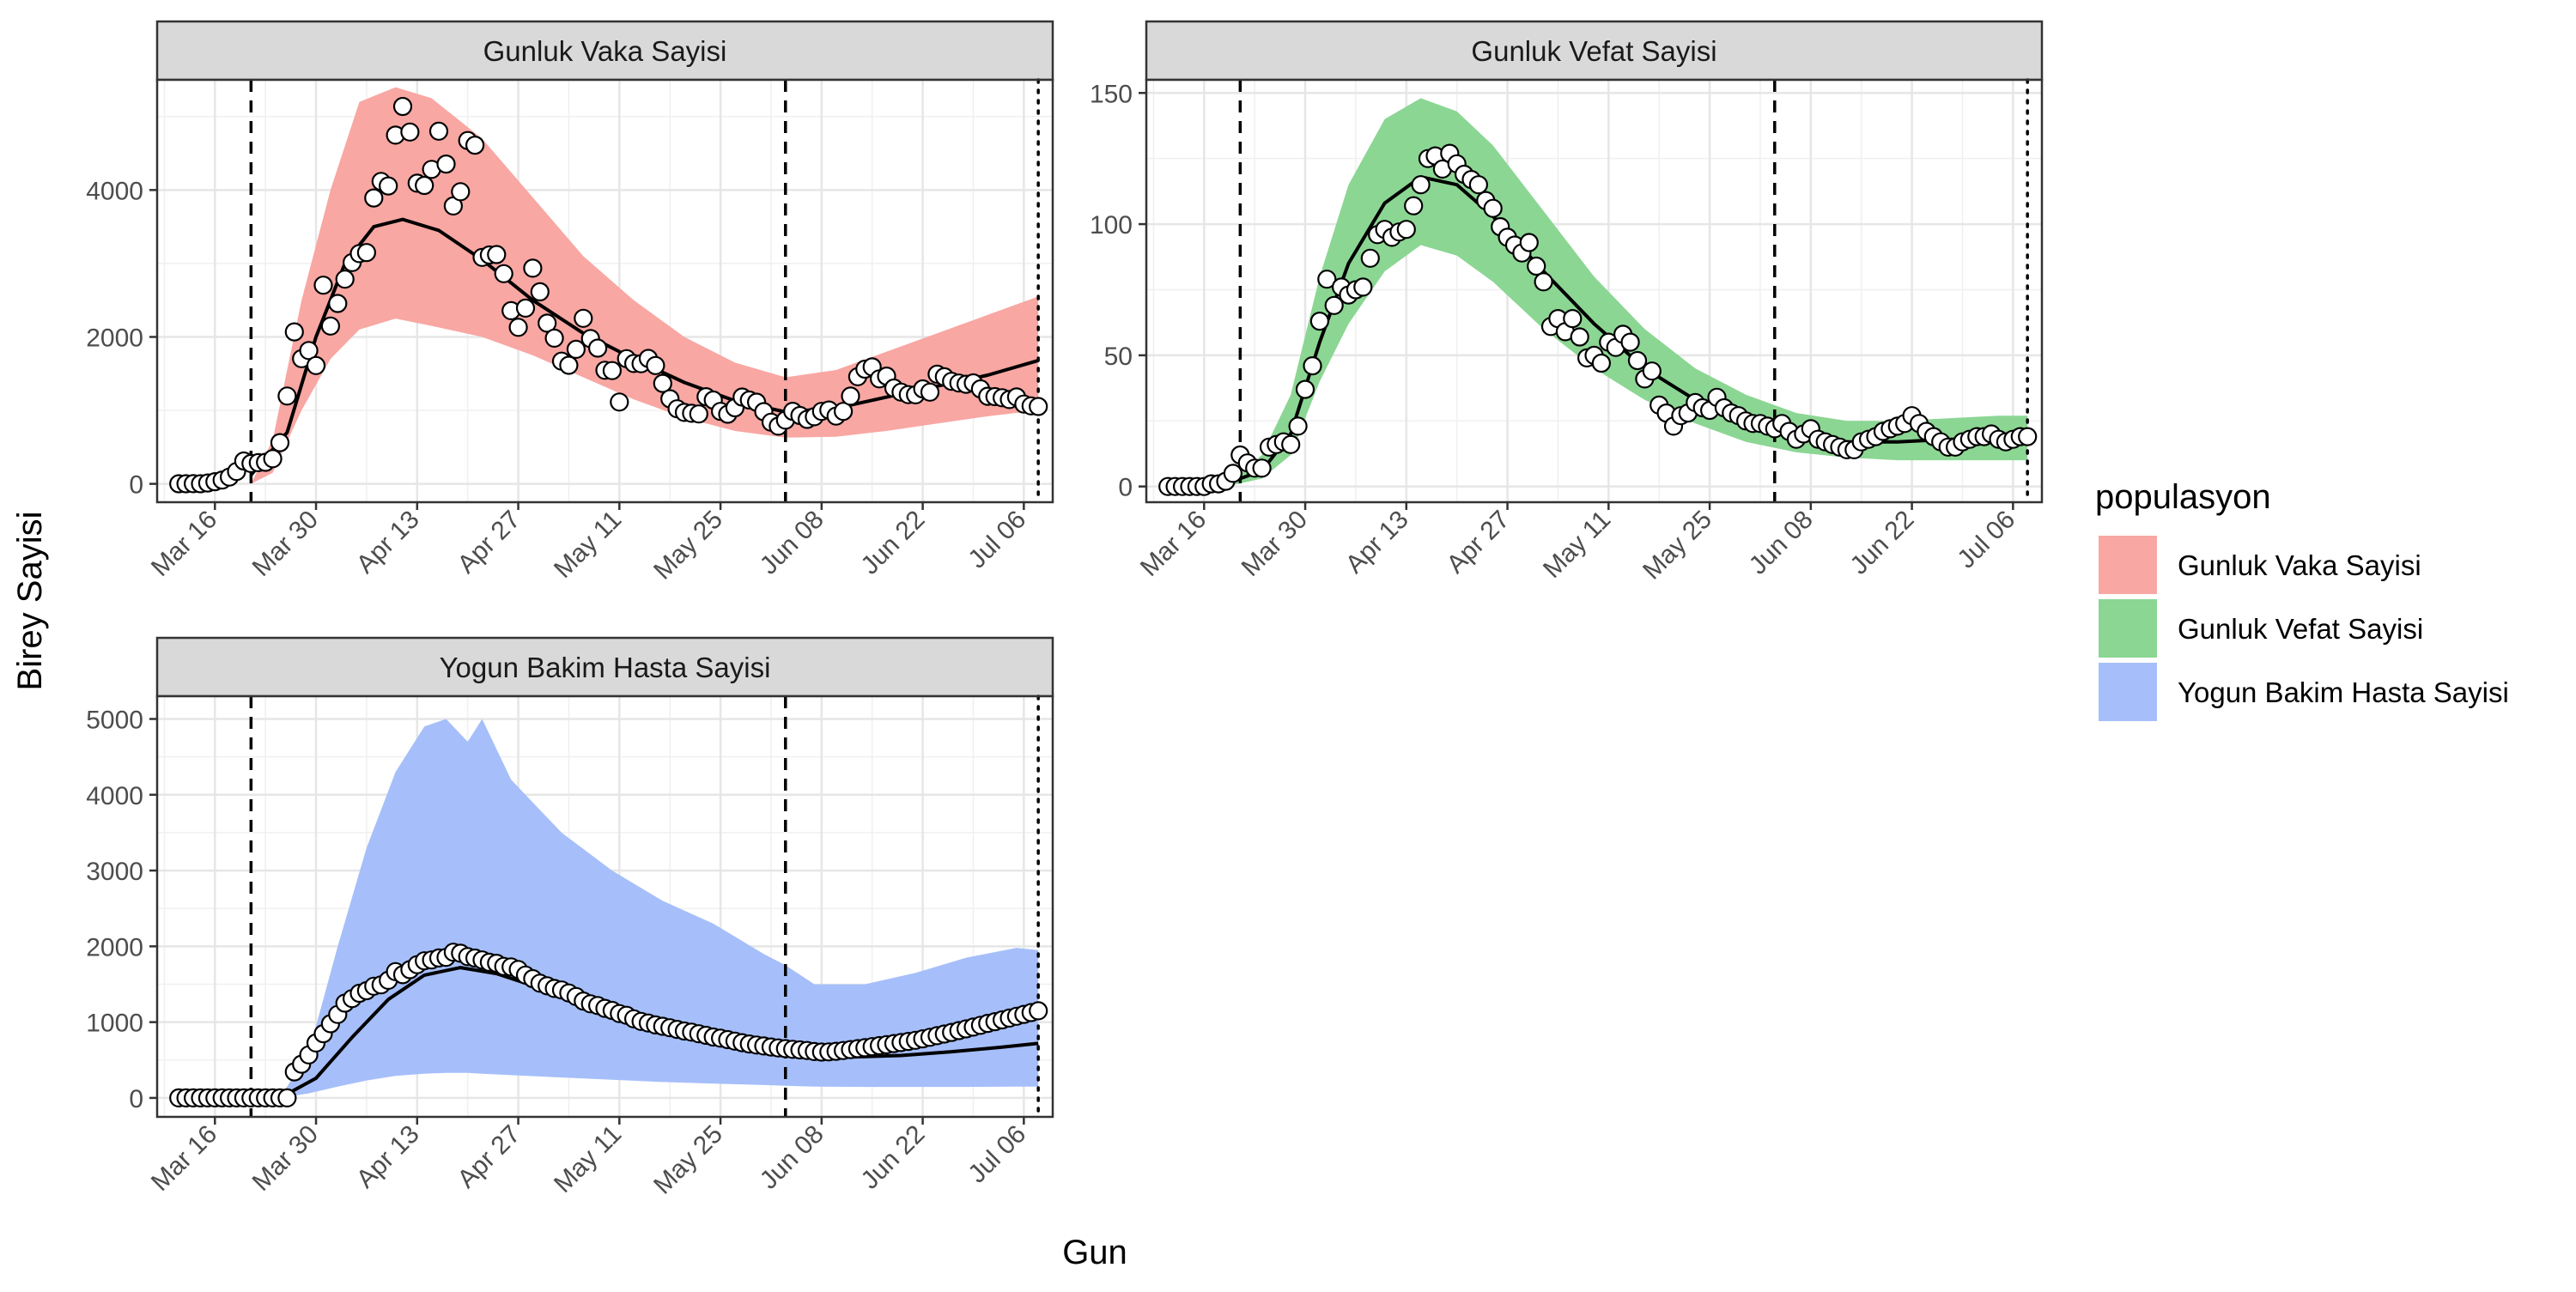 Image resolution: width=2576 pixels, height=1292 pixels. What do you see at coordinates (114, 1024) in the screenshot?
I see `y-tick-label: 1000` at bounding box center [114, 1024].